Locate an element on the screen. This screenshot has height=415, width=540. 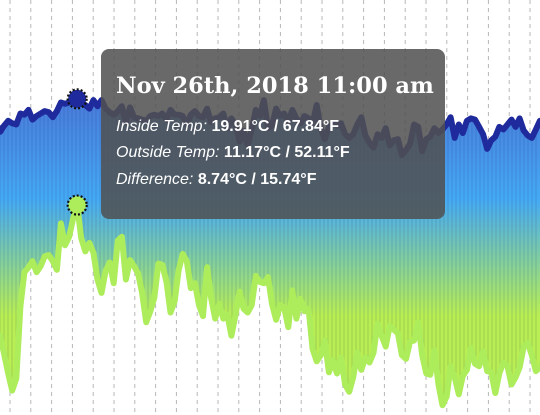
tooltip-value-inside: 19.91°C / 67.84°F is located at coordinates (275, 126).